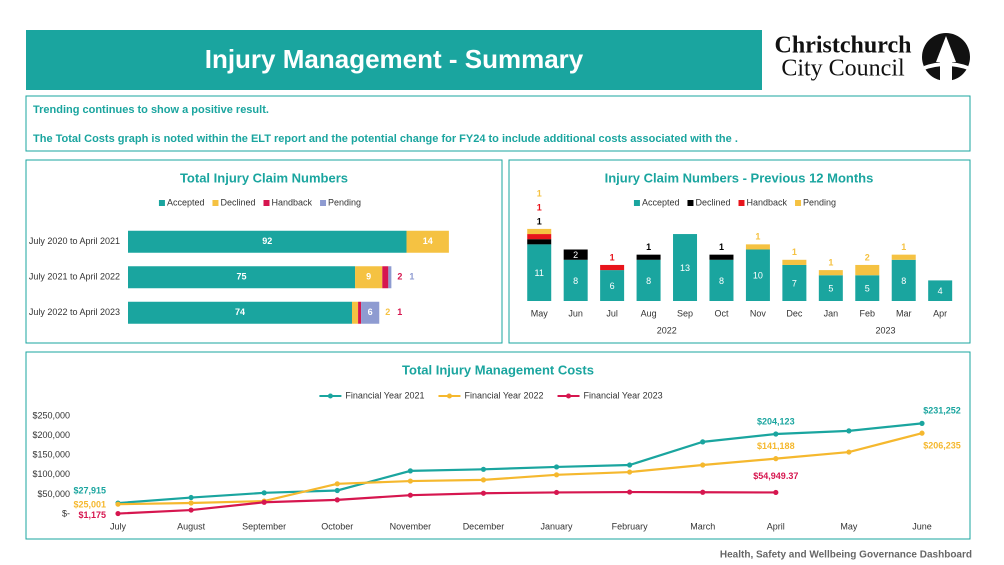 The image size is (1004, 565). I want to click on x-tick-label: February, so click(630, 526).